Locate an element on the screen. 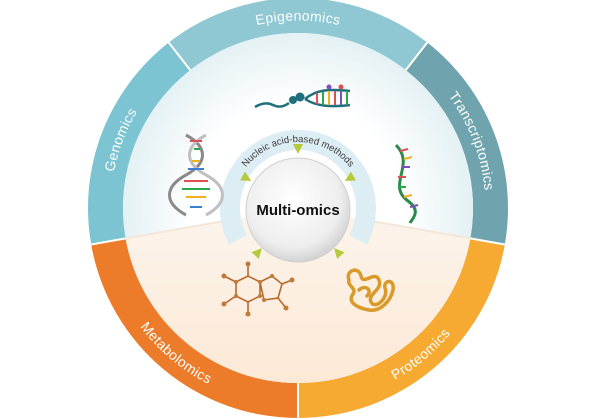 The height and width of the screenshot is (419, 596). rna-strand-icon is located at coordinates (406, 183).